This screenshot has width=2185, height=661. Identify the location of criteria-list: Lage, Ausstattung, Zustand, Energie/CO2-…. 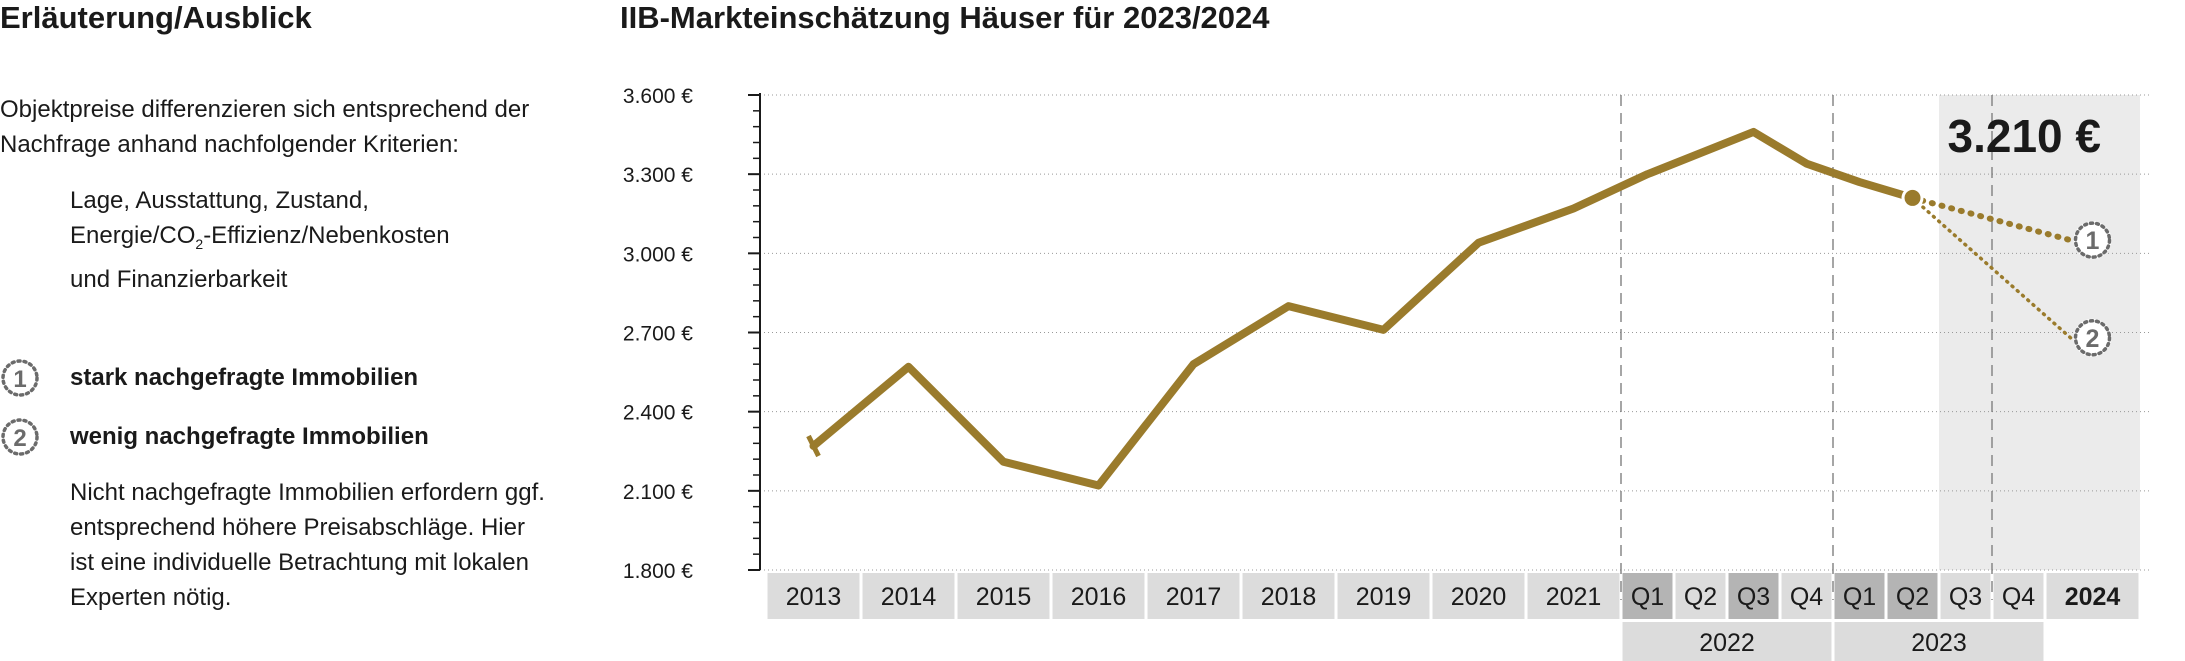
(310, 240).